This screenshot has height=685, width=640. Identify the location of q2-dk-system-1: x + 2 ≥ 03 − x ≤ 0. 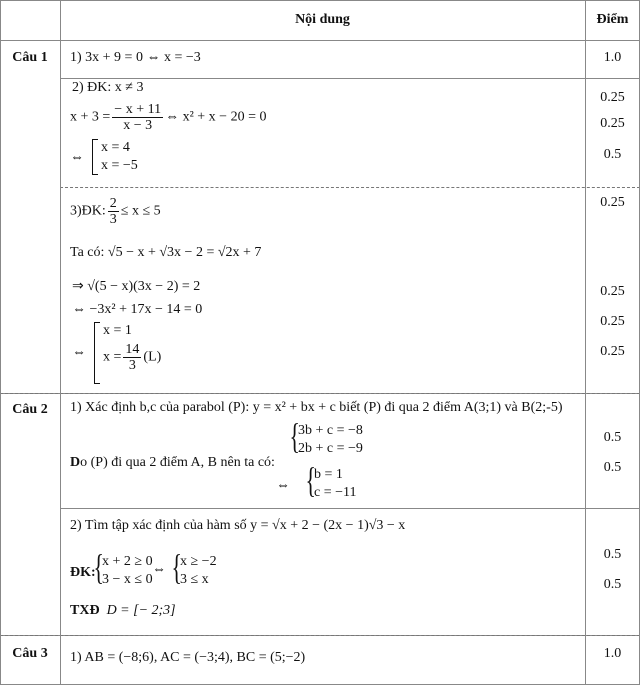
(123, 571).